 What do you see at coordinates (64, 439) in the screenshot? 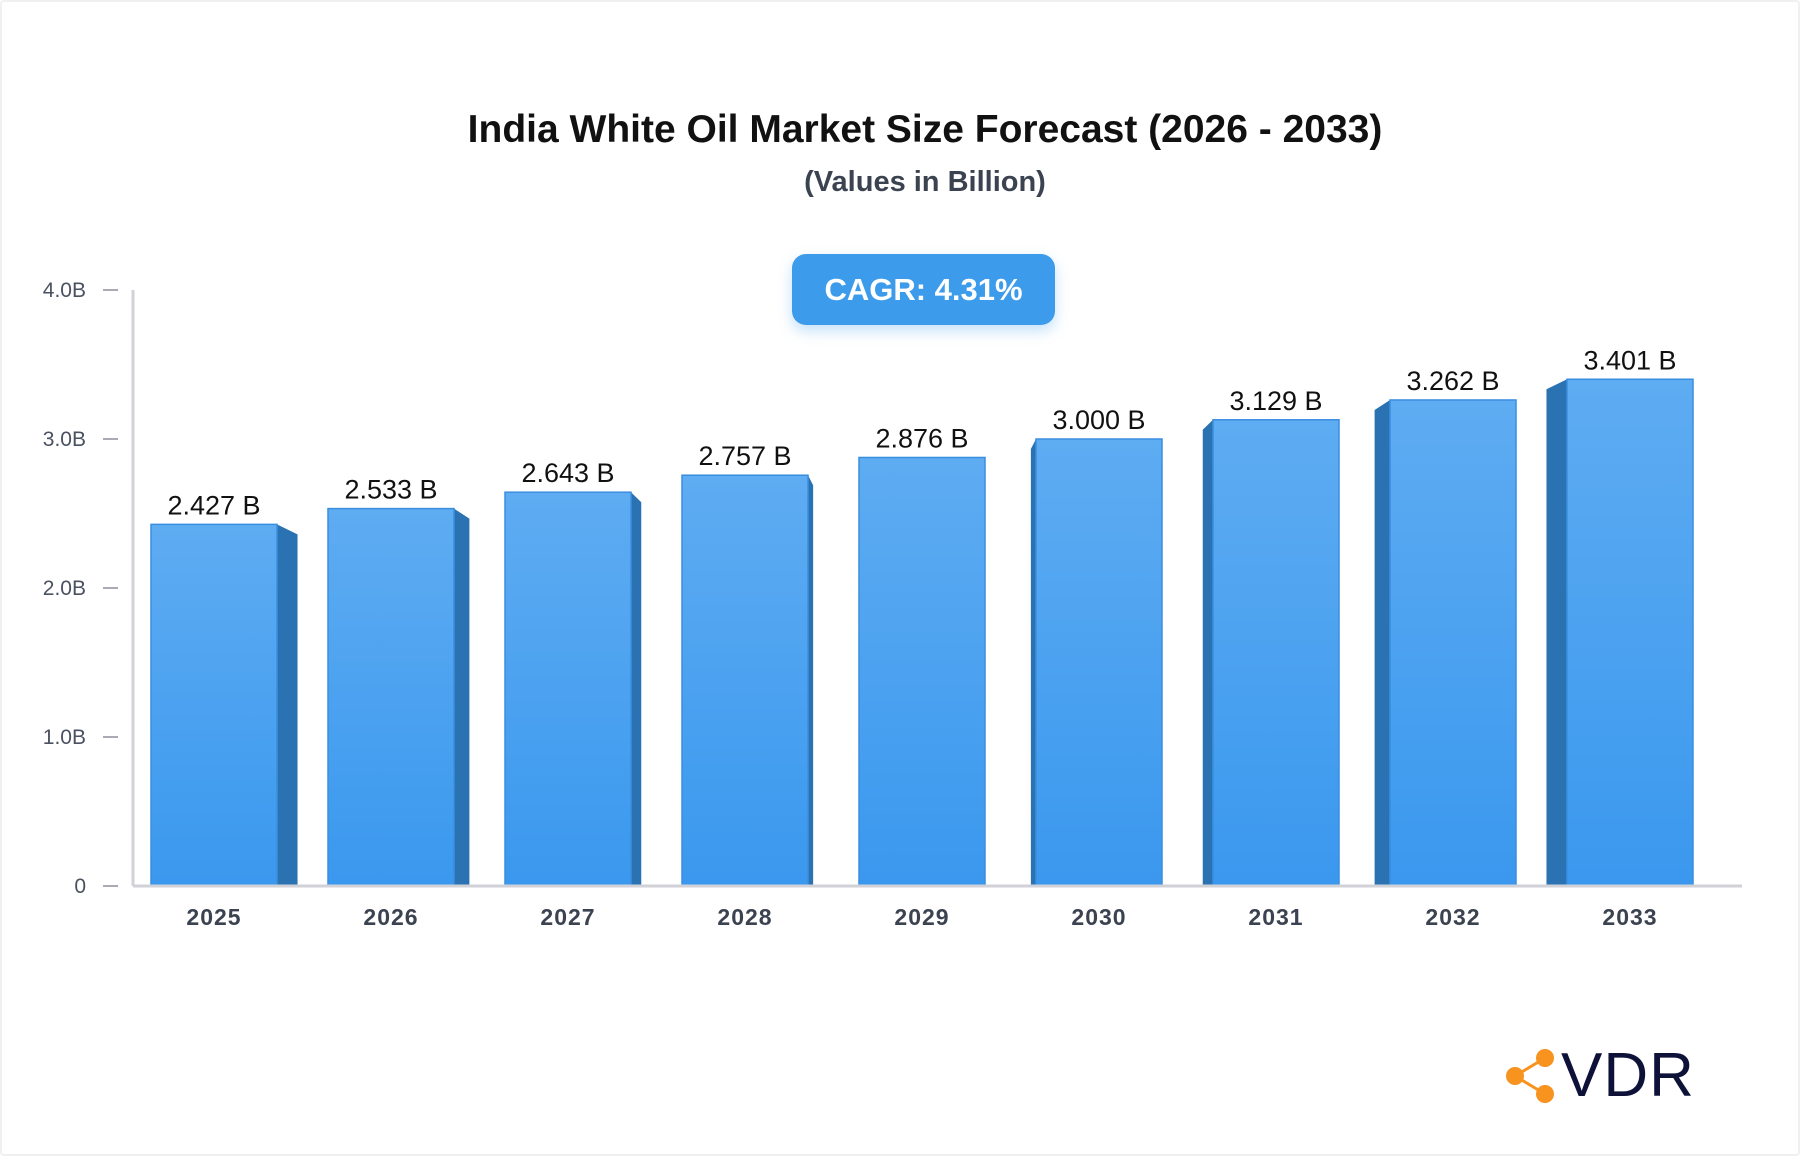
I see `y-tick-label: 3.0B` at bounding box center [64, 439].